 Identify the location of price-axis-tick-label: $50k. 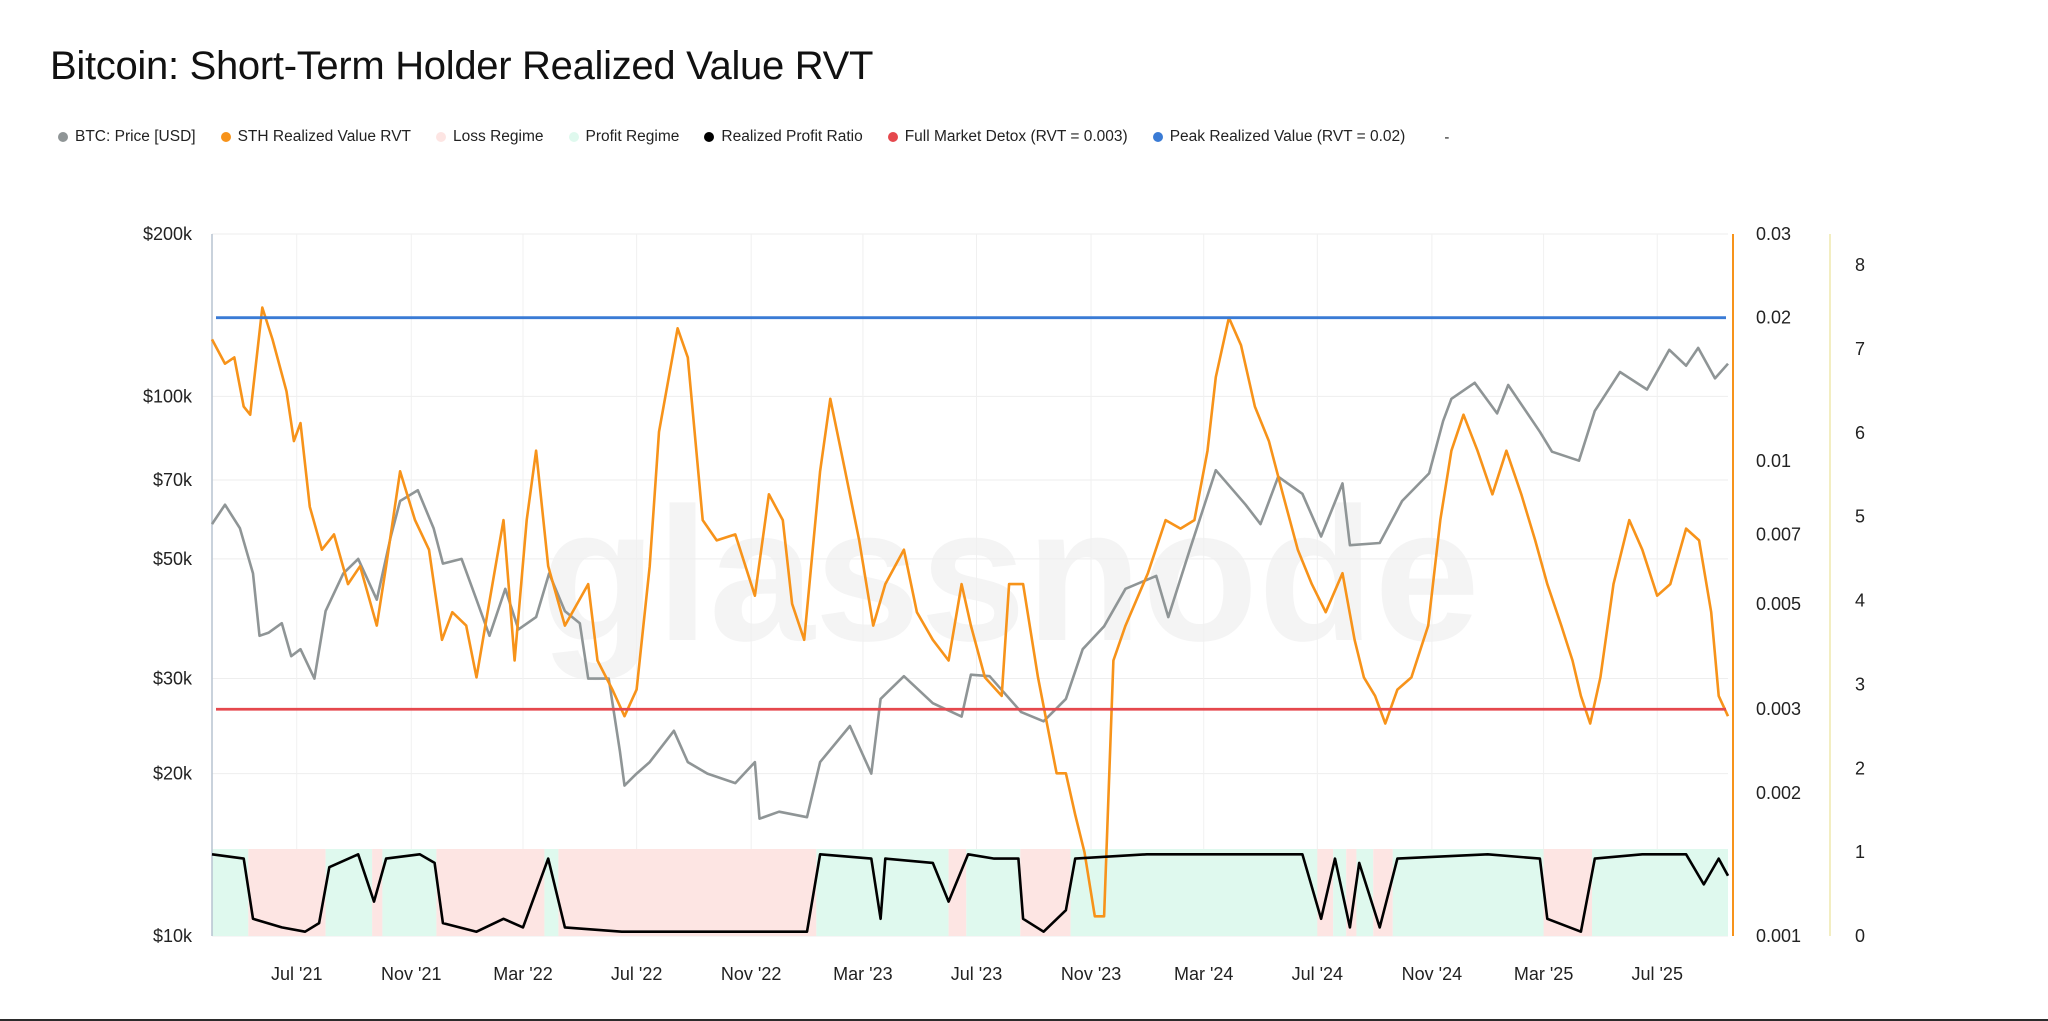
(173, 559).